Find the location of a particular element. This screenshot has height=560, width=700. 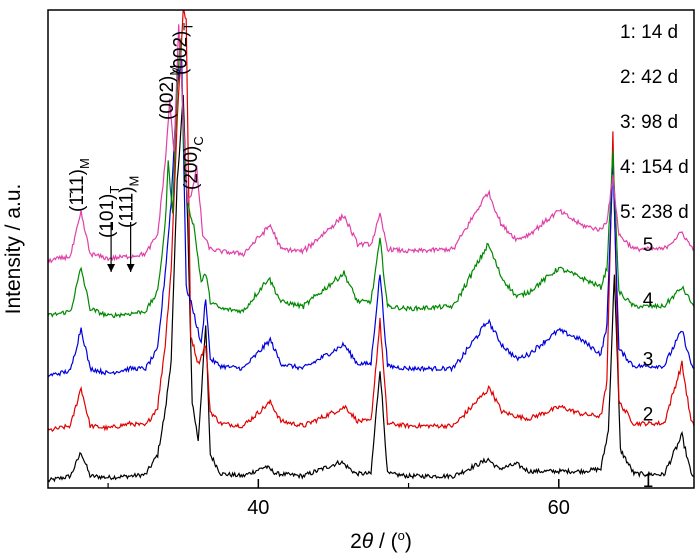

x-axis-title: 2θ / (o) is located at coordinates (381, 540).